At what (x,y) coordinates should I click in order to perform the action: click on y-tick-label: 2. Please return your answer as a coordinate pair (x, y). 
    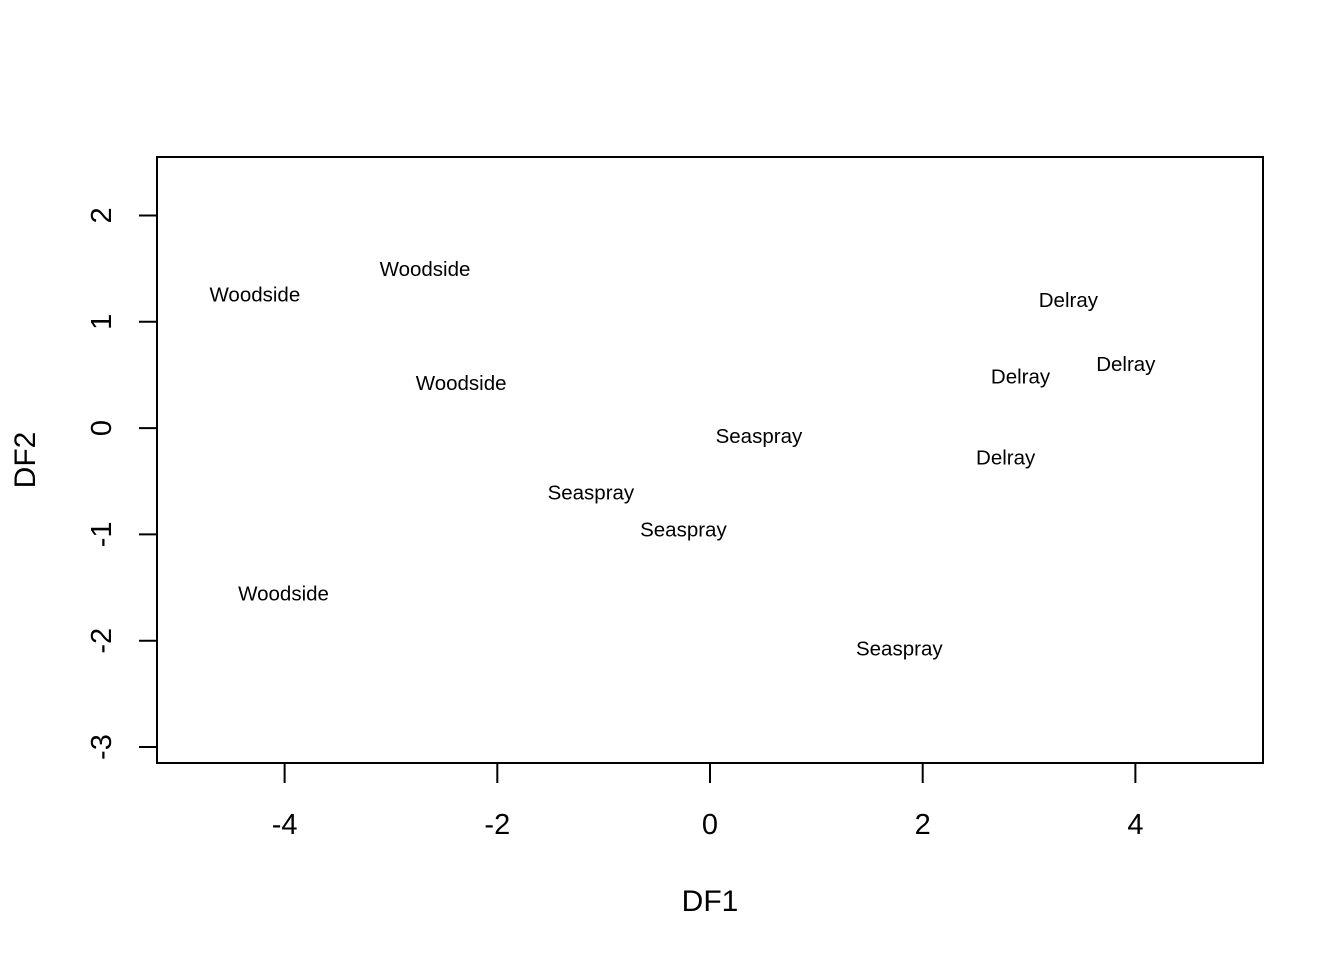
    Looking at the image, I should click on (102, 215).